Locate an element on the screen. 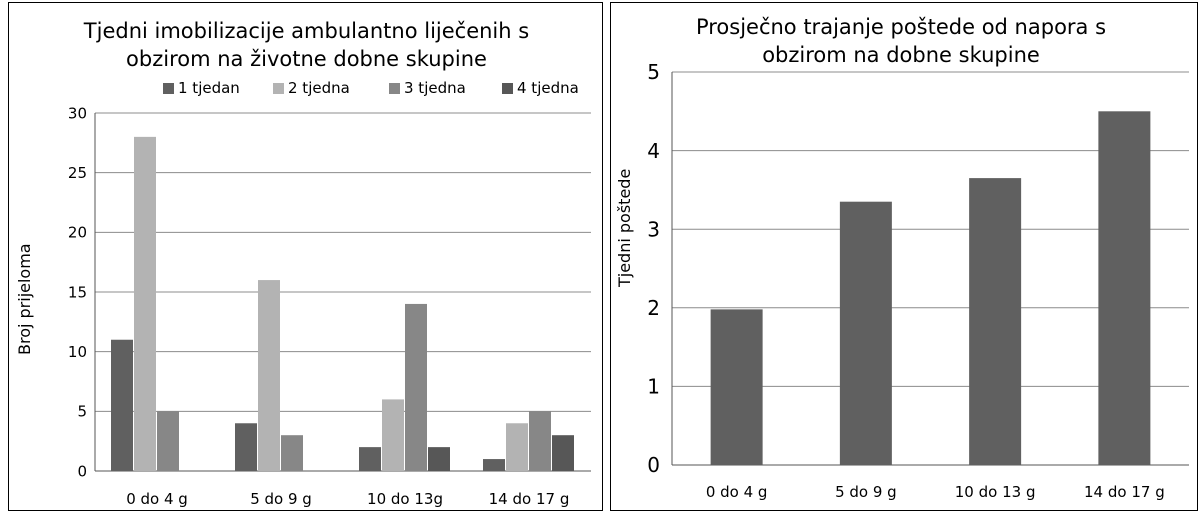 This screenshot has width=1200, height=511. y-tick-label: 1 is located at coordinates (653, 387).